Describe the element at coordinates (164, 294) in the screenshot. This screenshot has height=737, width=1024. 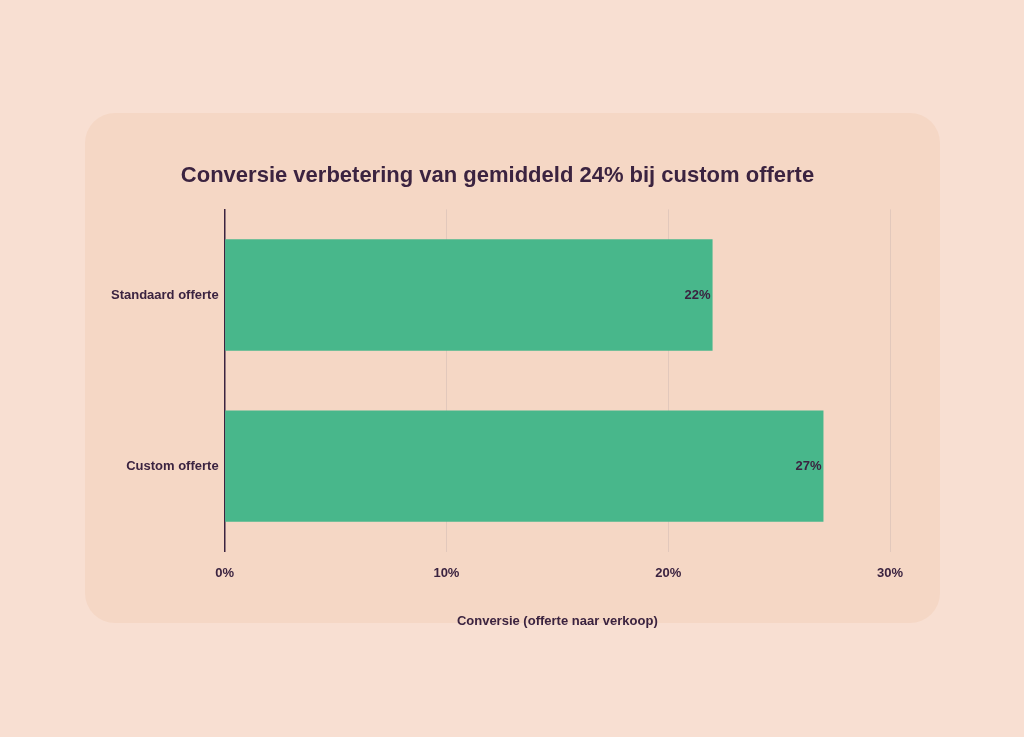
I see `y-tick-label: Standaard offerte` at that location.